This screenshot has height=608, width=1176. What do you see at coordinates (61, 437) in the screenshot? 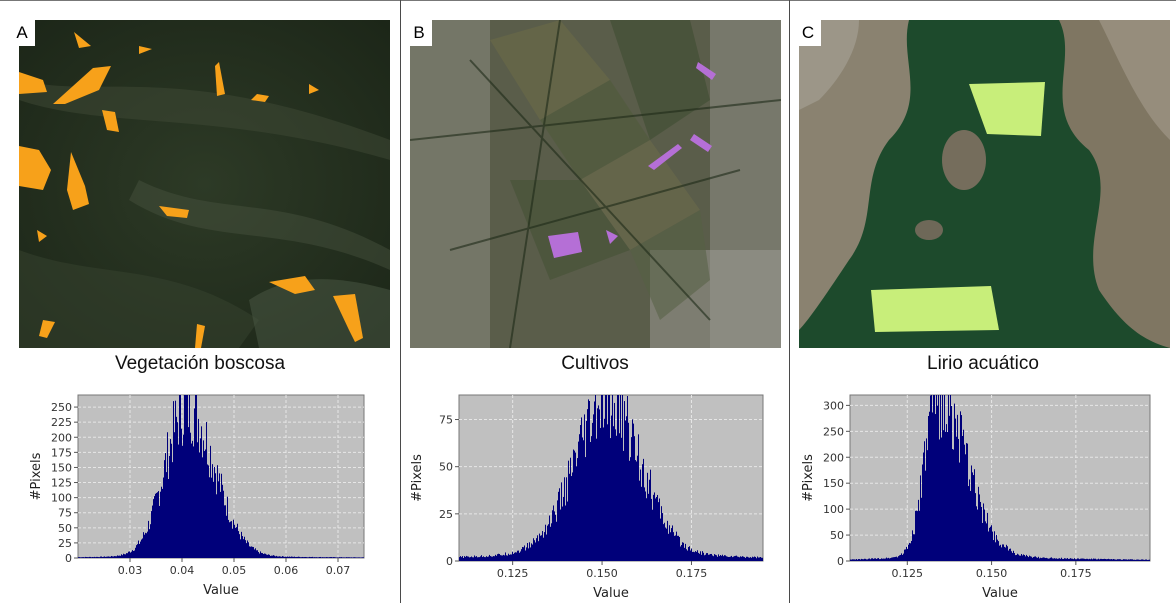
I see `y-tick-label: 200` at bounding box center [61, 437].